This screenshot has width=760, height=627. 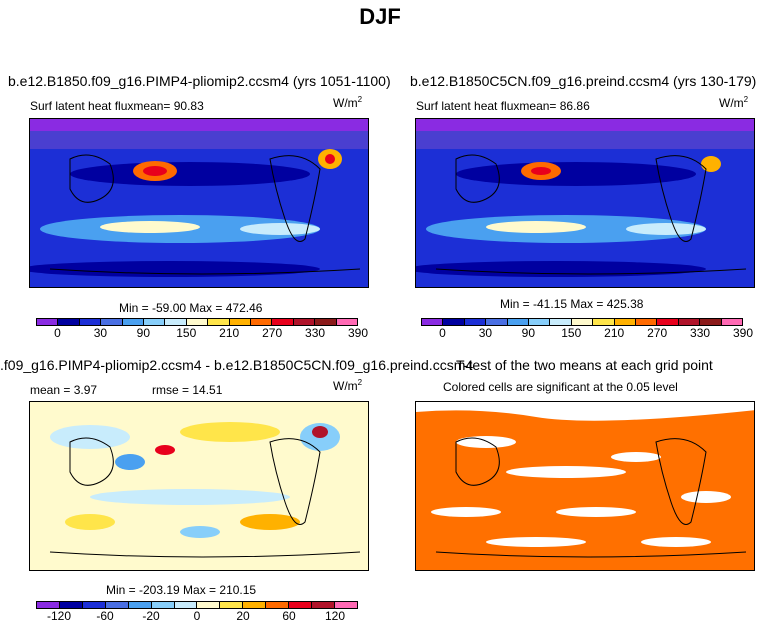 I want to click on panel2-map, so click(x=585, y=203).